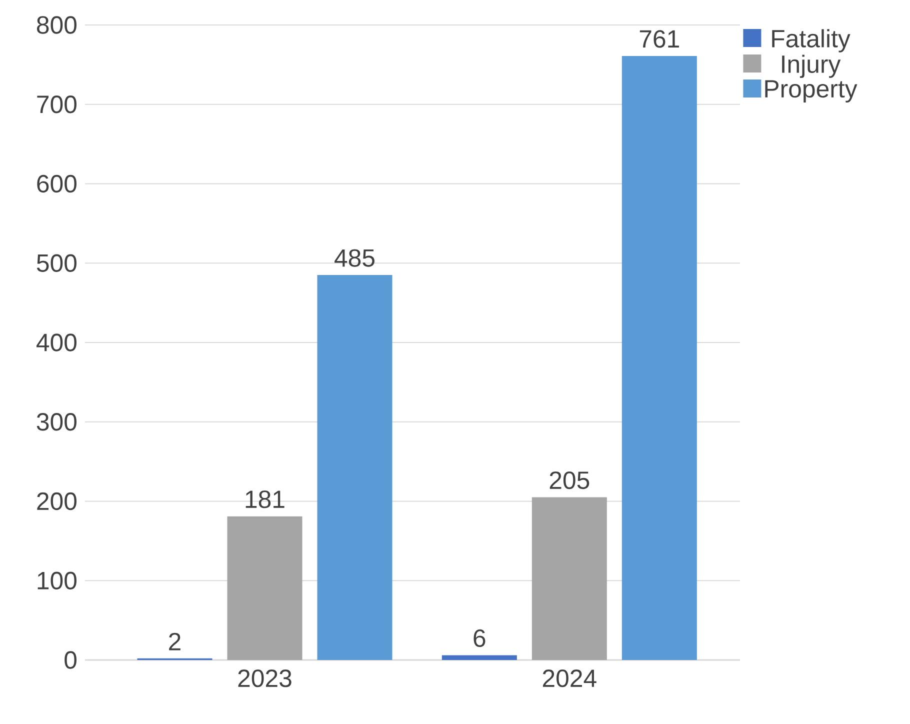  What do you see at coordinates (70, 660) in the screenshot?
I see `y-tick-label: 0` at bounding box center [70, 660].